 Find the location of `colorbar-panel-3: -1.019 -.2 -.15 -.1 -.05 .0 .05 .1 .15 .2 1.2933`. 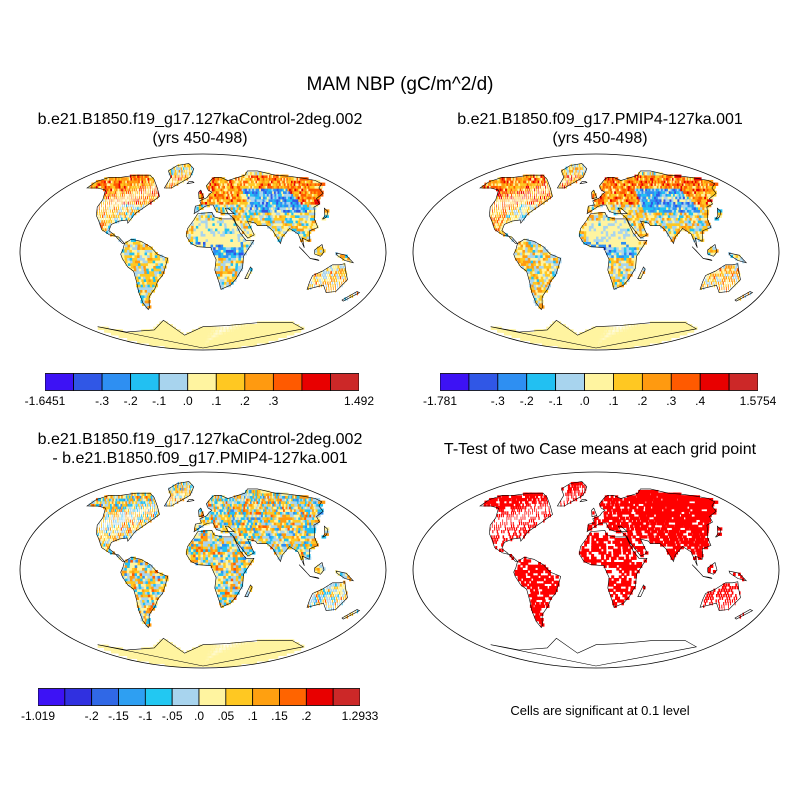

colorbar-panel-3: -1.019 -.2 -.15 -.1 -.05 .0 .05 .1 .15 .2 1.2933 is located at coordinates (199, 708).